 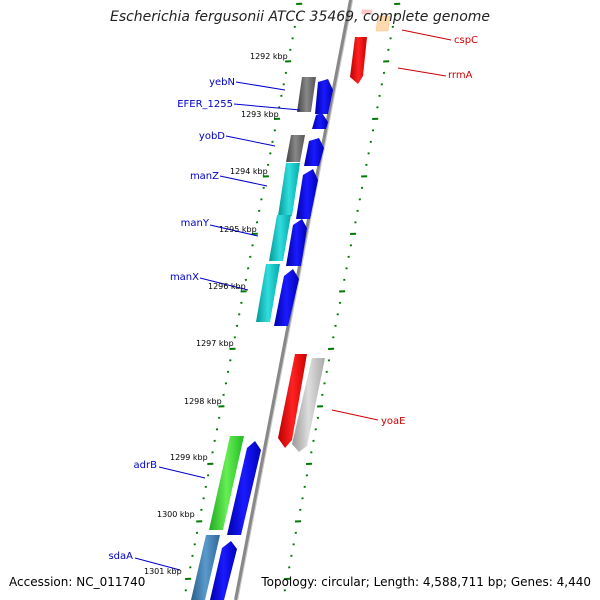 I want to click on gene-label-adrb: adrB, so click(x=146, y=465).